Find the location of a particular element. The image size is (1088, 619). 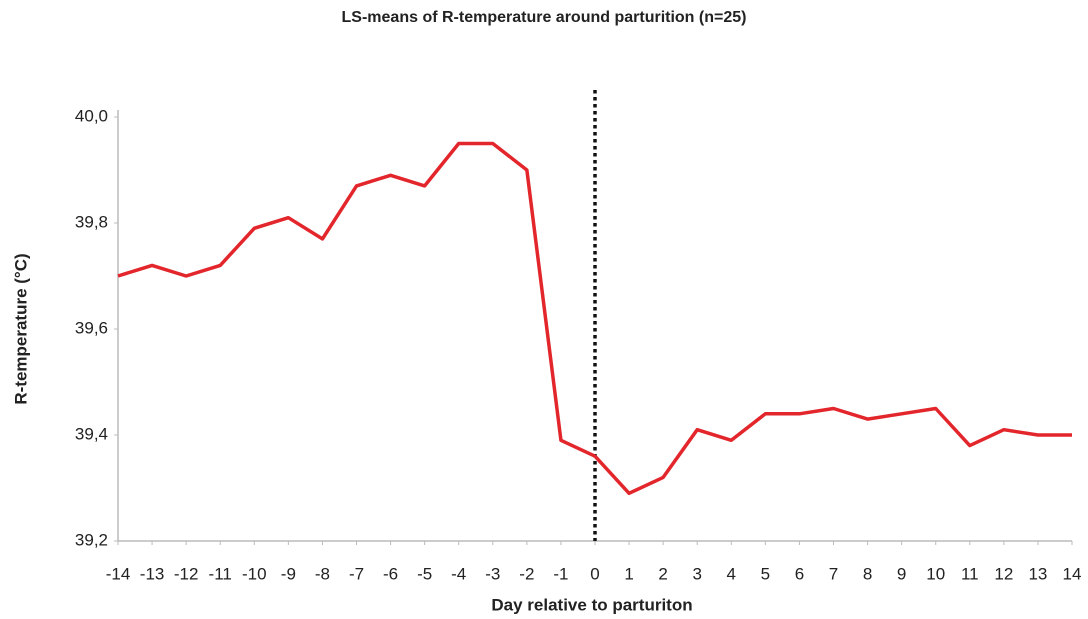

x-tick-label: -5 is located at coordinates (424, 573).